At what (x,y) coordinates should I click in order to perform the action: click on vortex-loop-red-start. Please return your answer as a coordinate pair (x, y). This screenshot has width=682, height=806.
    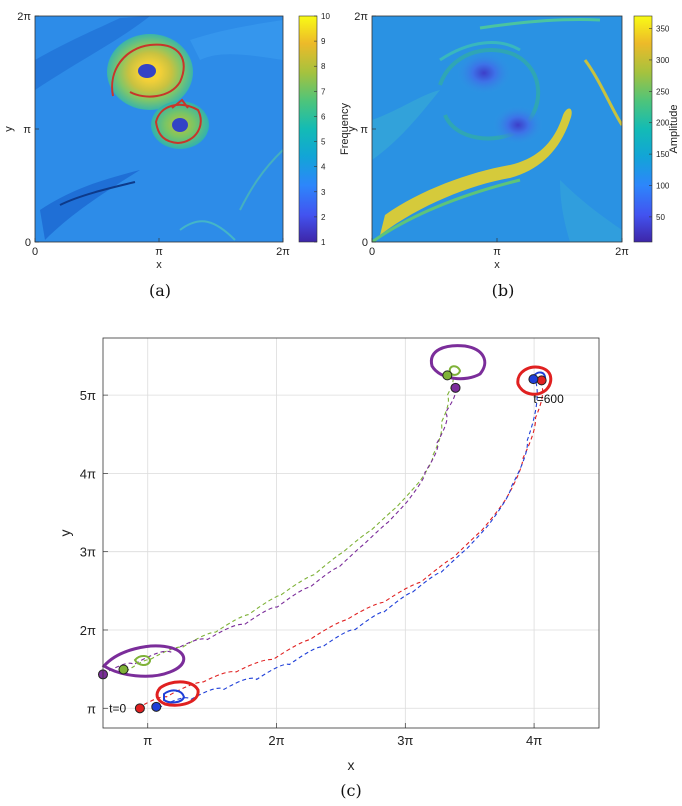
    Looking at the image, I should click on (177, 693).